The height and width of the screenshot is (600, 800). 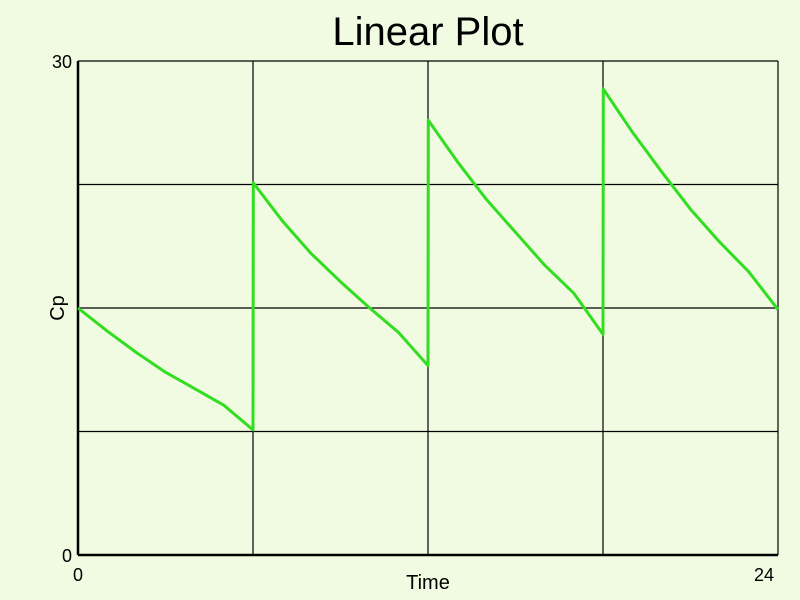 I want to click on x-tick-label-max: 24, so click(x=764, y=575).